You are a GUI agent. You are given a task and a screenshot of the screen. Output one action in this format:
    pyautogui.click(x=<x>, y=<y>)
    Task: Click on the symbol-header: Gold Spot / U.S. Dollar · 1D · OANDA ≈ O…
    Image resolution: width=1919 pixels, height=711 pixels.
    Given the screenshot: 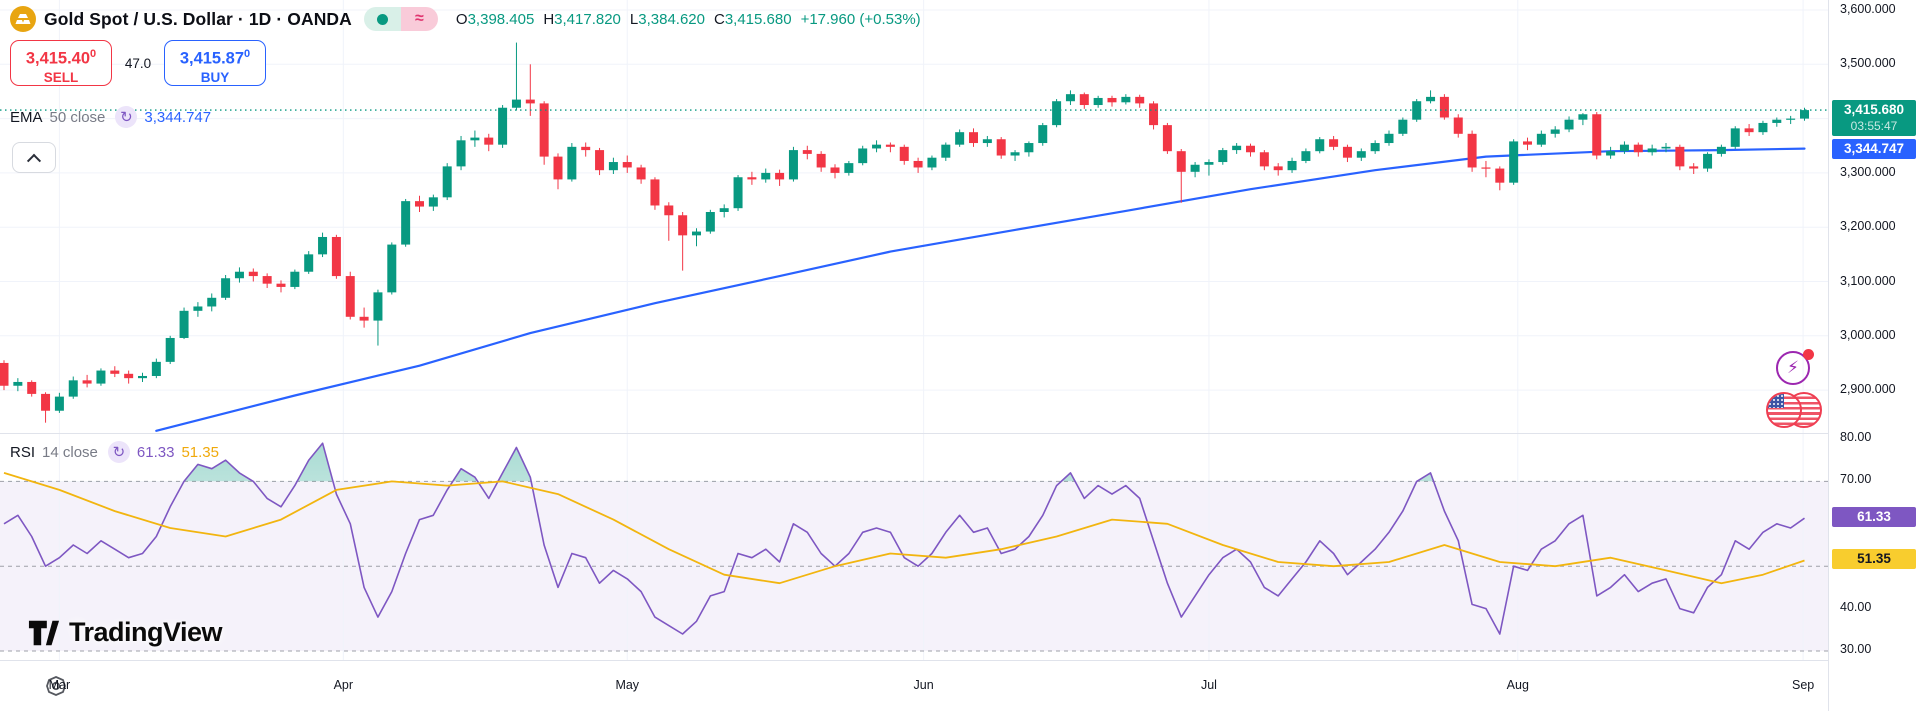 What is the action you would take?
    pyautogui.click(x=465, y=19)
    